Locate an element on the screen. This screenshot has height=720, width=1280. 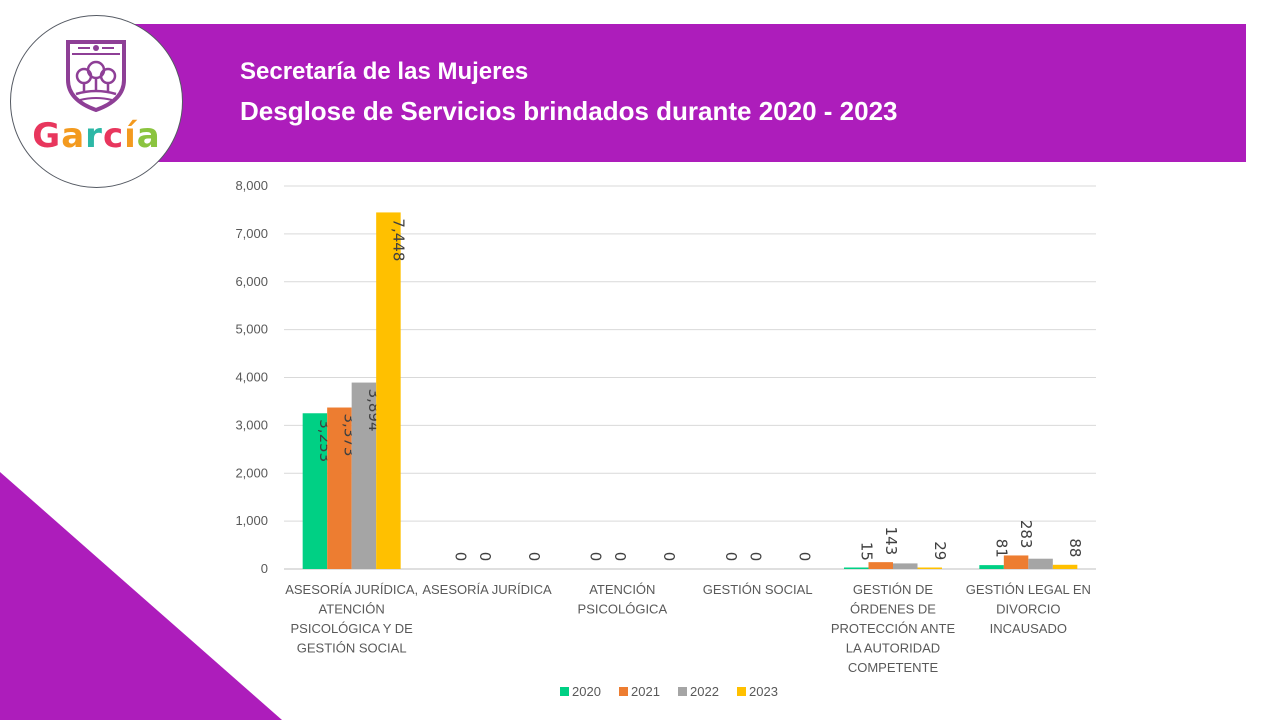
x-tick-label: PSICOLÓGICA is located at coordinates (623, 609).